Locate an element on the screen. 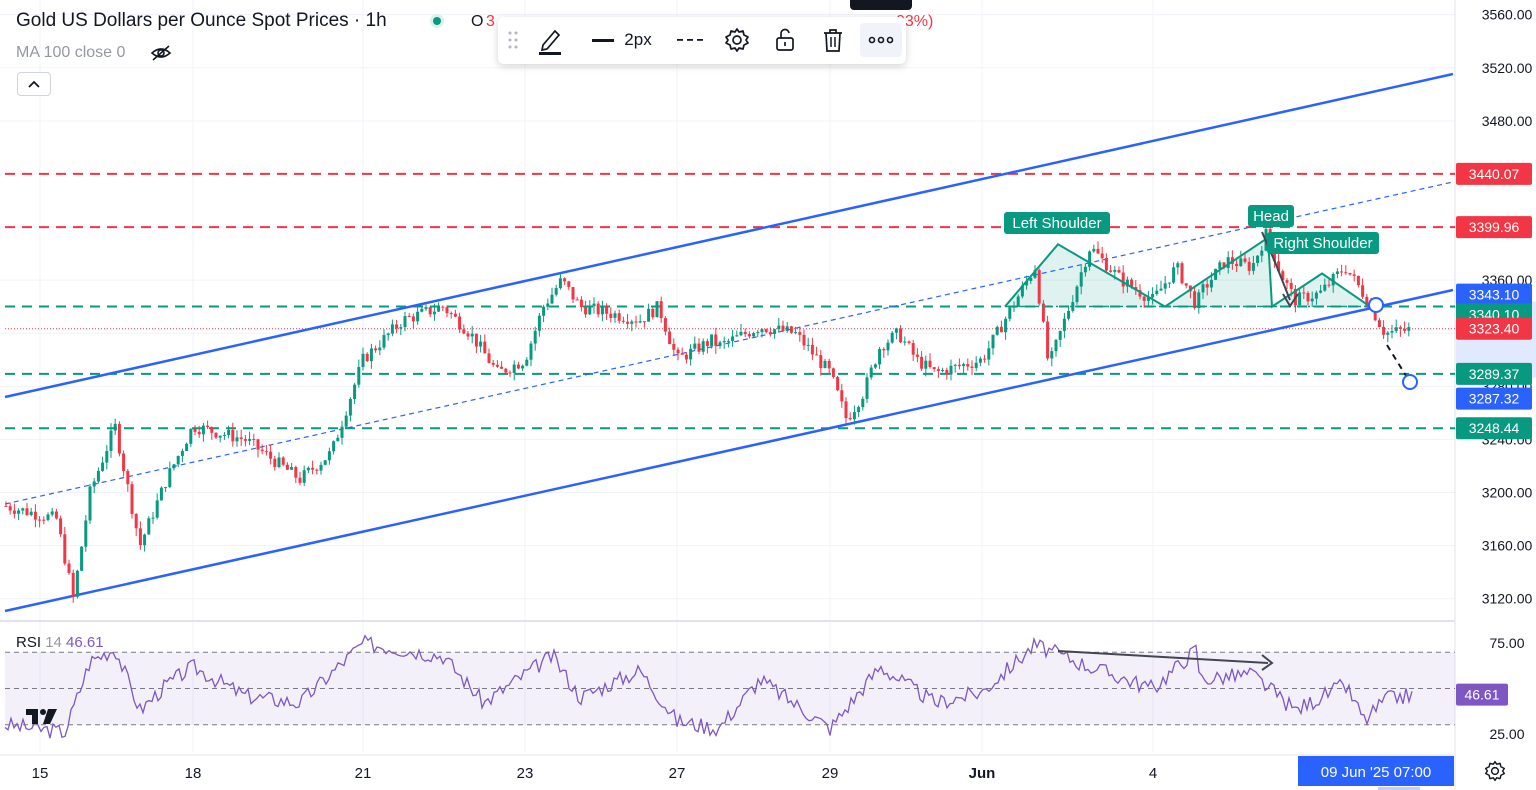 The image size is (1536, 790). price-label-4: 3323.40 is located at coordinates (1494, 329).